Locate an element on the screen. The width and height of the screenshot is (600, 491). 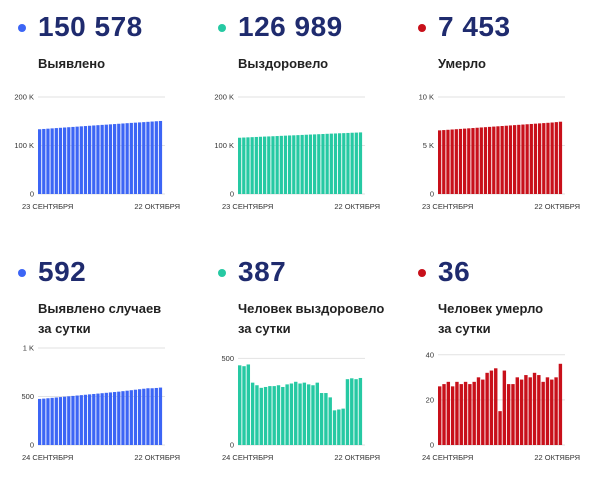
metric-label: Человек выздоровело за сутки is located at coordinates (311, 318).